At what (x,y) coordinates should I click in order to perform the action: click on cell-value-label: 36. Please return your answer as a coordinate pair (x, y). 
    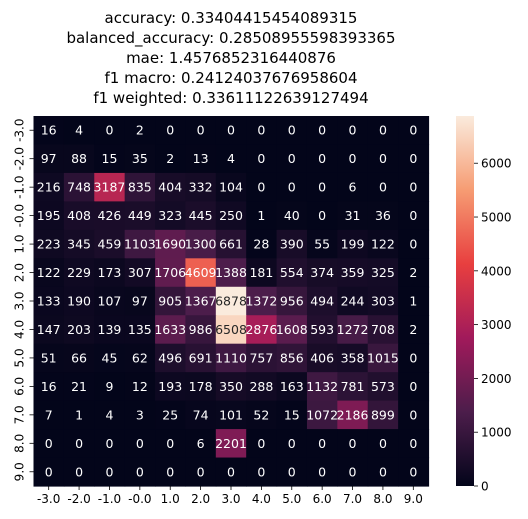
    Looking at the image, I should click on (383, 215).